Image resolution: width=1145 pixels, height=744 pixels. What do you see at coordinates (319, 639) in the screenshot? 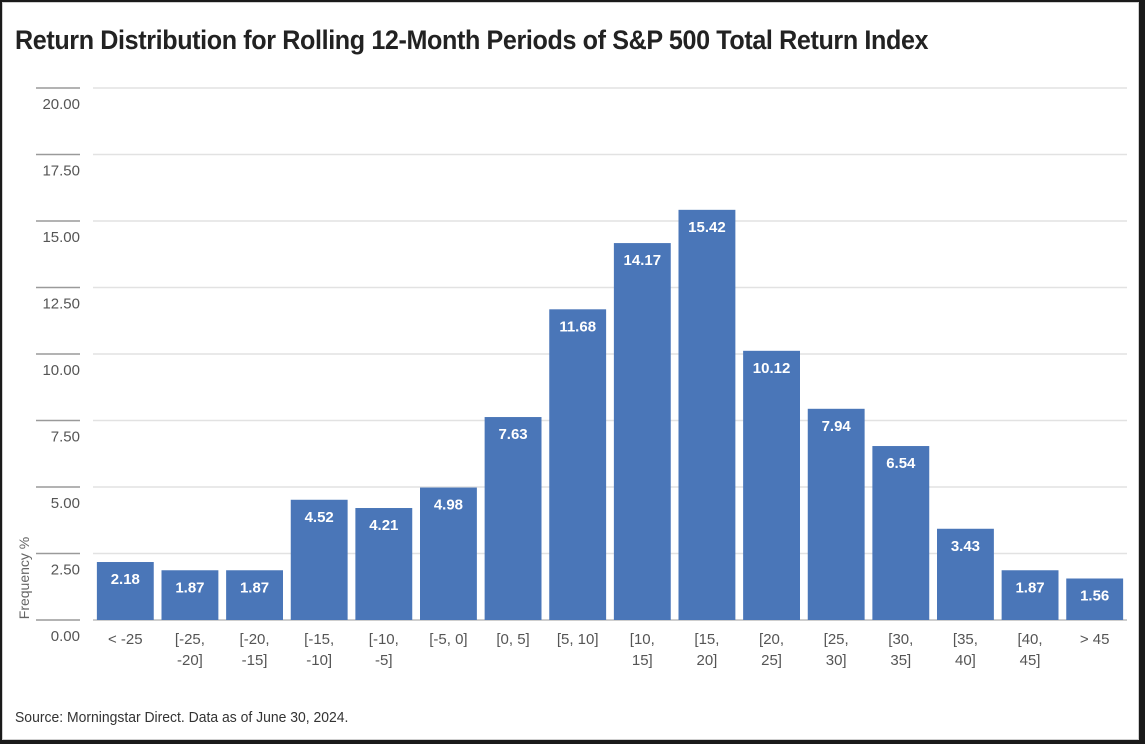
I see `x-tick-label: [-15,` at bounding box center [319, 639].